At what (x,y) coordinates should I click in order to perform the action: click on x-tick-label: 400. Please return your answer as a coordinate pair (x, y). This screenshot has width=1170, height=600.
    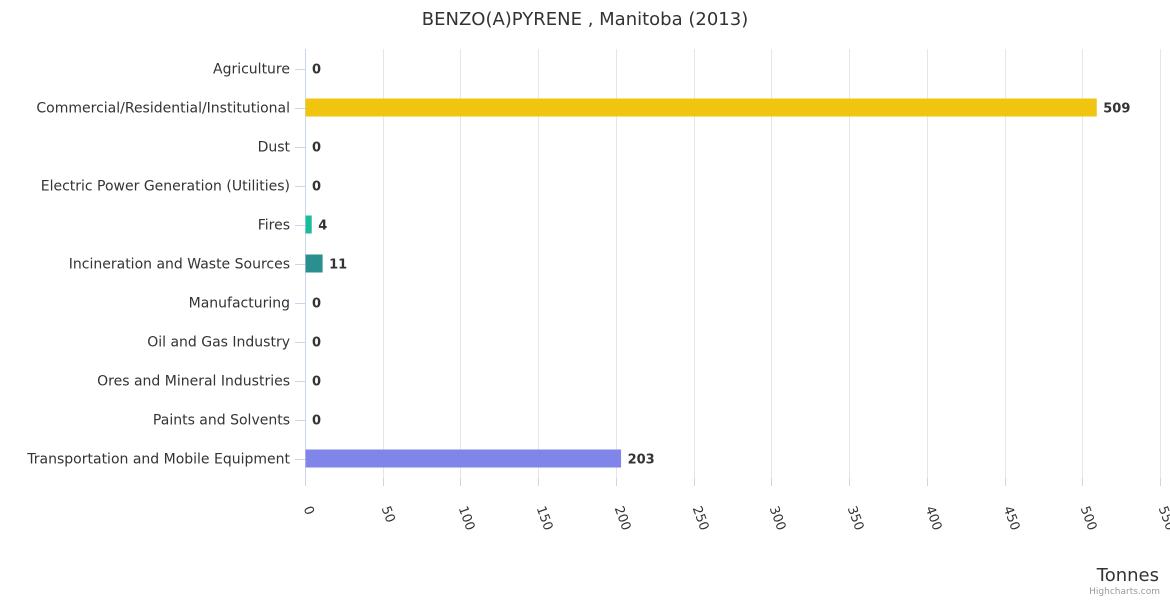
    Looking at the image, I should click on (933, 518).